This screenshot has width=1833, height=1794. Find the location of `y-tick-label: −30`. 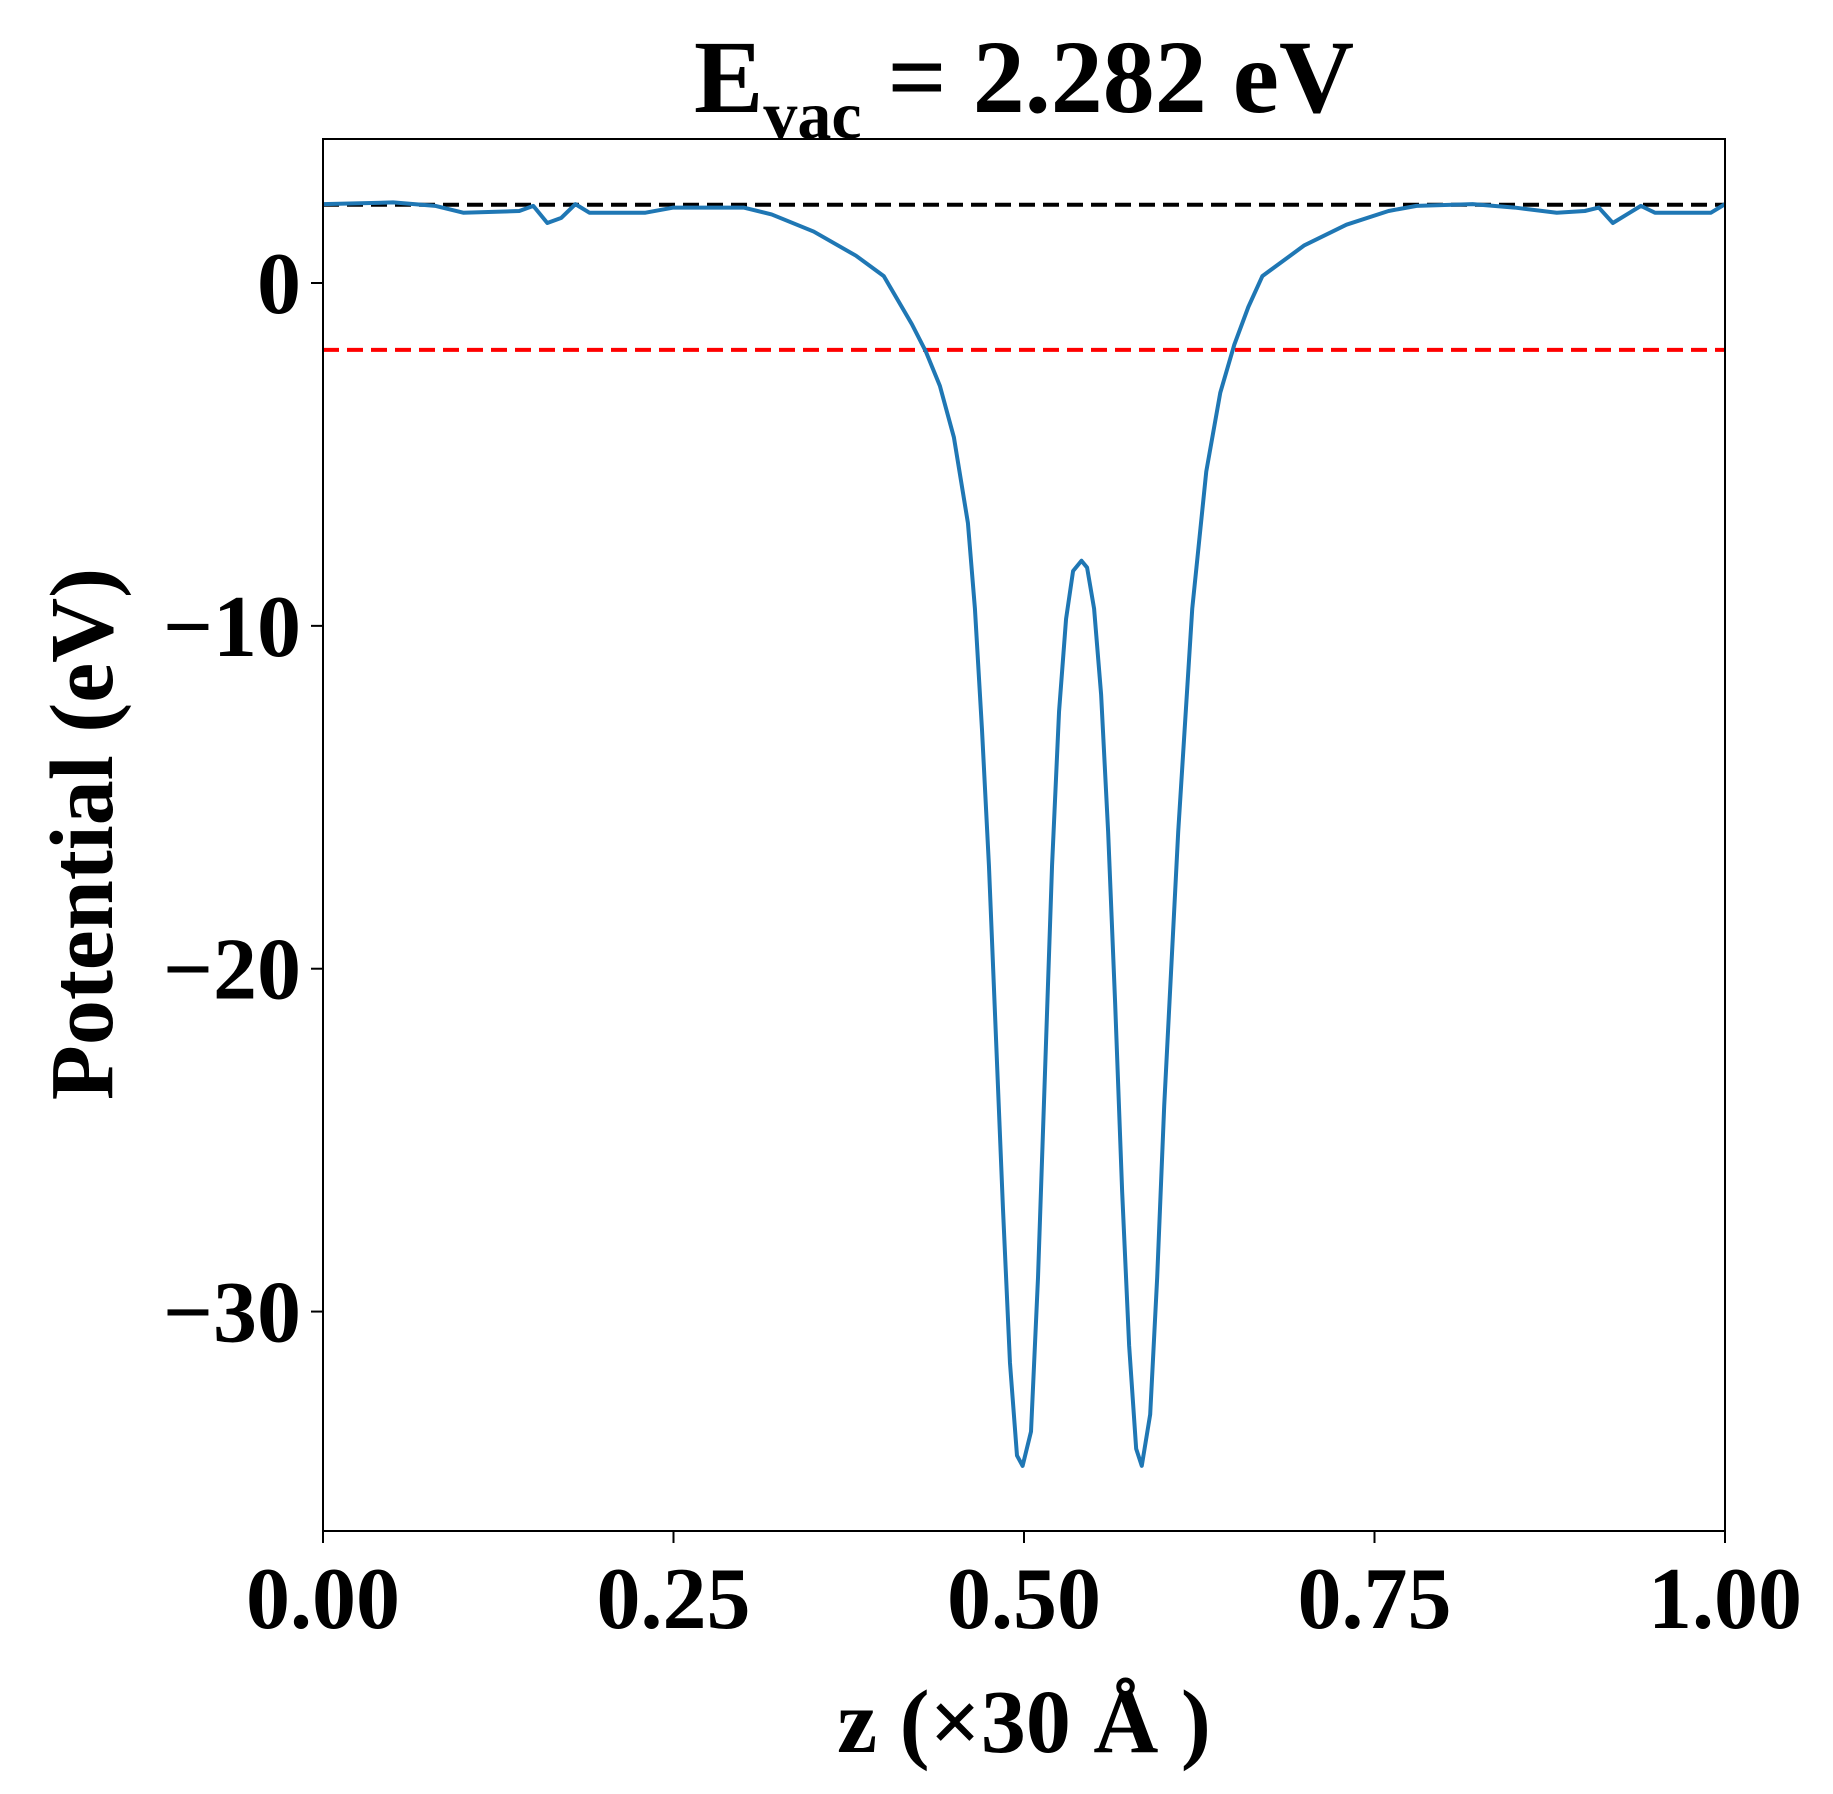

y-tick-label: −30 is located at coordinates (232, 1313).